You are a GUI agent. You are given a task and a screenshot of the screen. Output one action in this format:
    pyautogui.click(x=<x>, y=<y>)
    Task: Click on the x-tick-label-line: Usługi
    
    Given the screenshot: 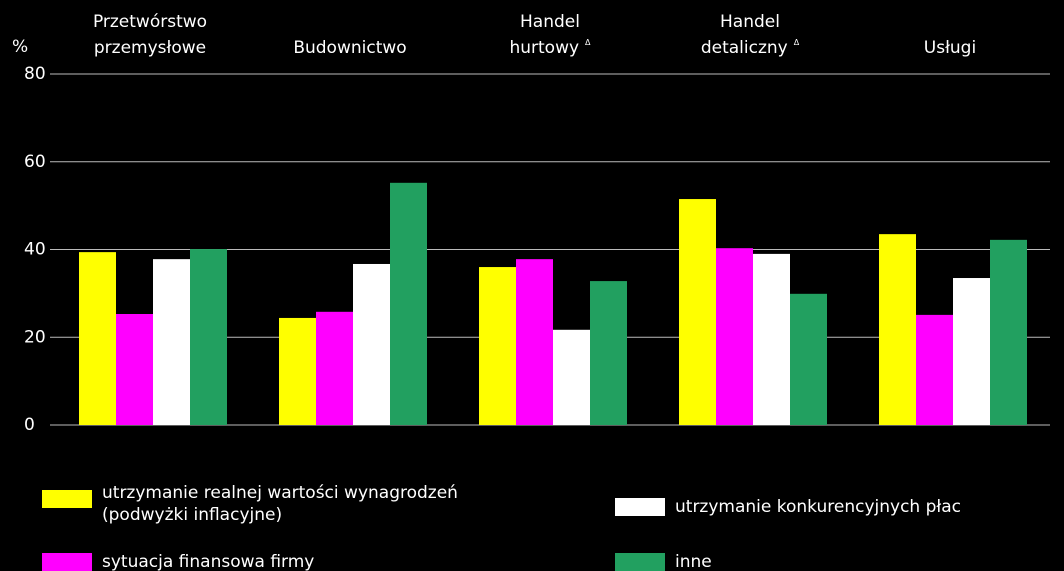 What is the action you would take?
    pyautogui.click(x=950, y=48)
    